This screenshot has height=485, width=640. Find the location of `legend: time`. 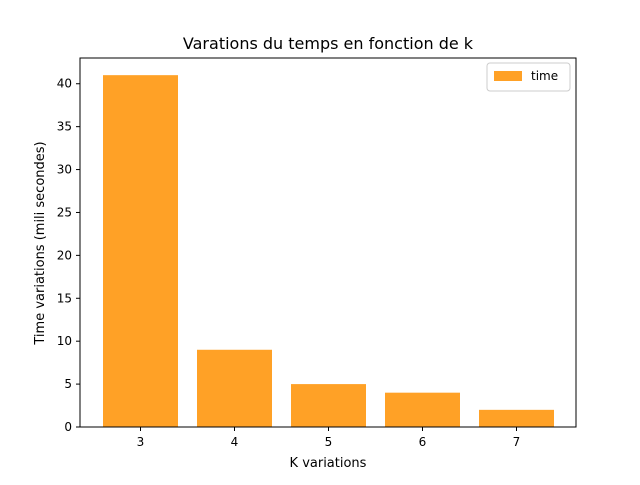

legend: time is located at coordinates (528, 77).